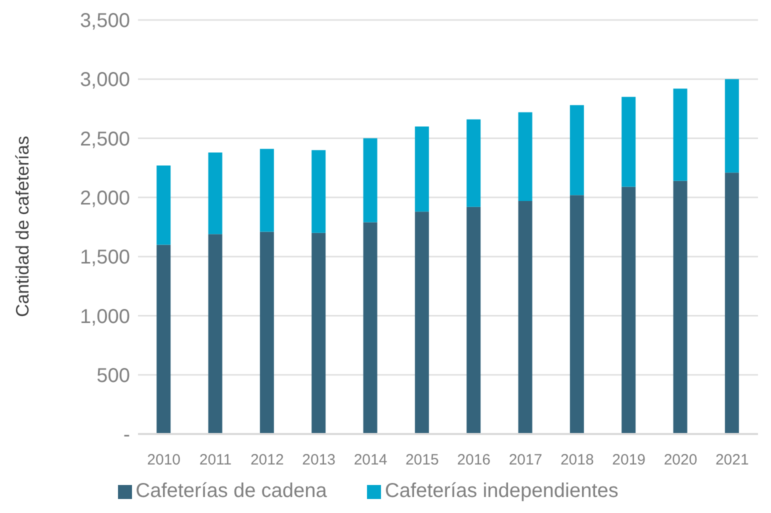  What do you see at coordinates (105, 199) in the screenshot?
I see `y-tick-label: 2,000` at bounding box center [105, 199].